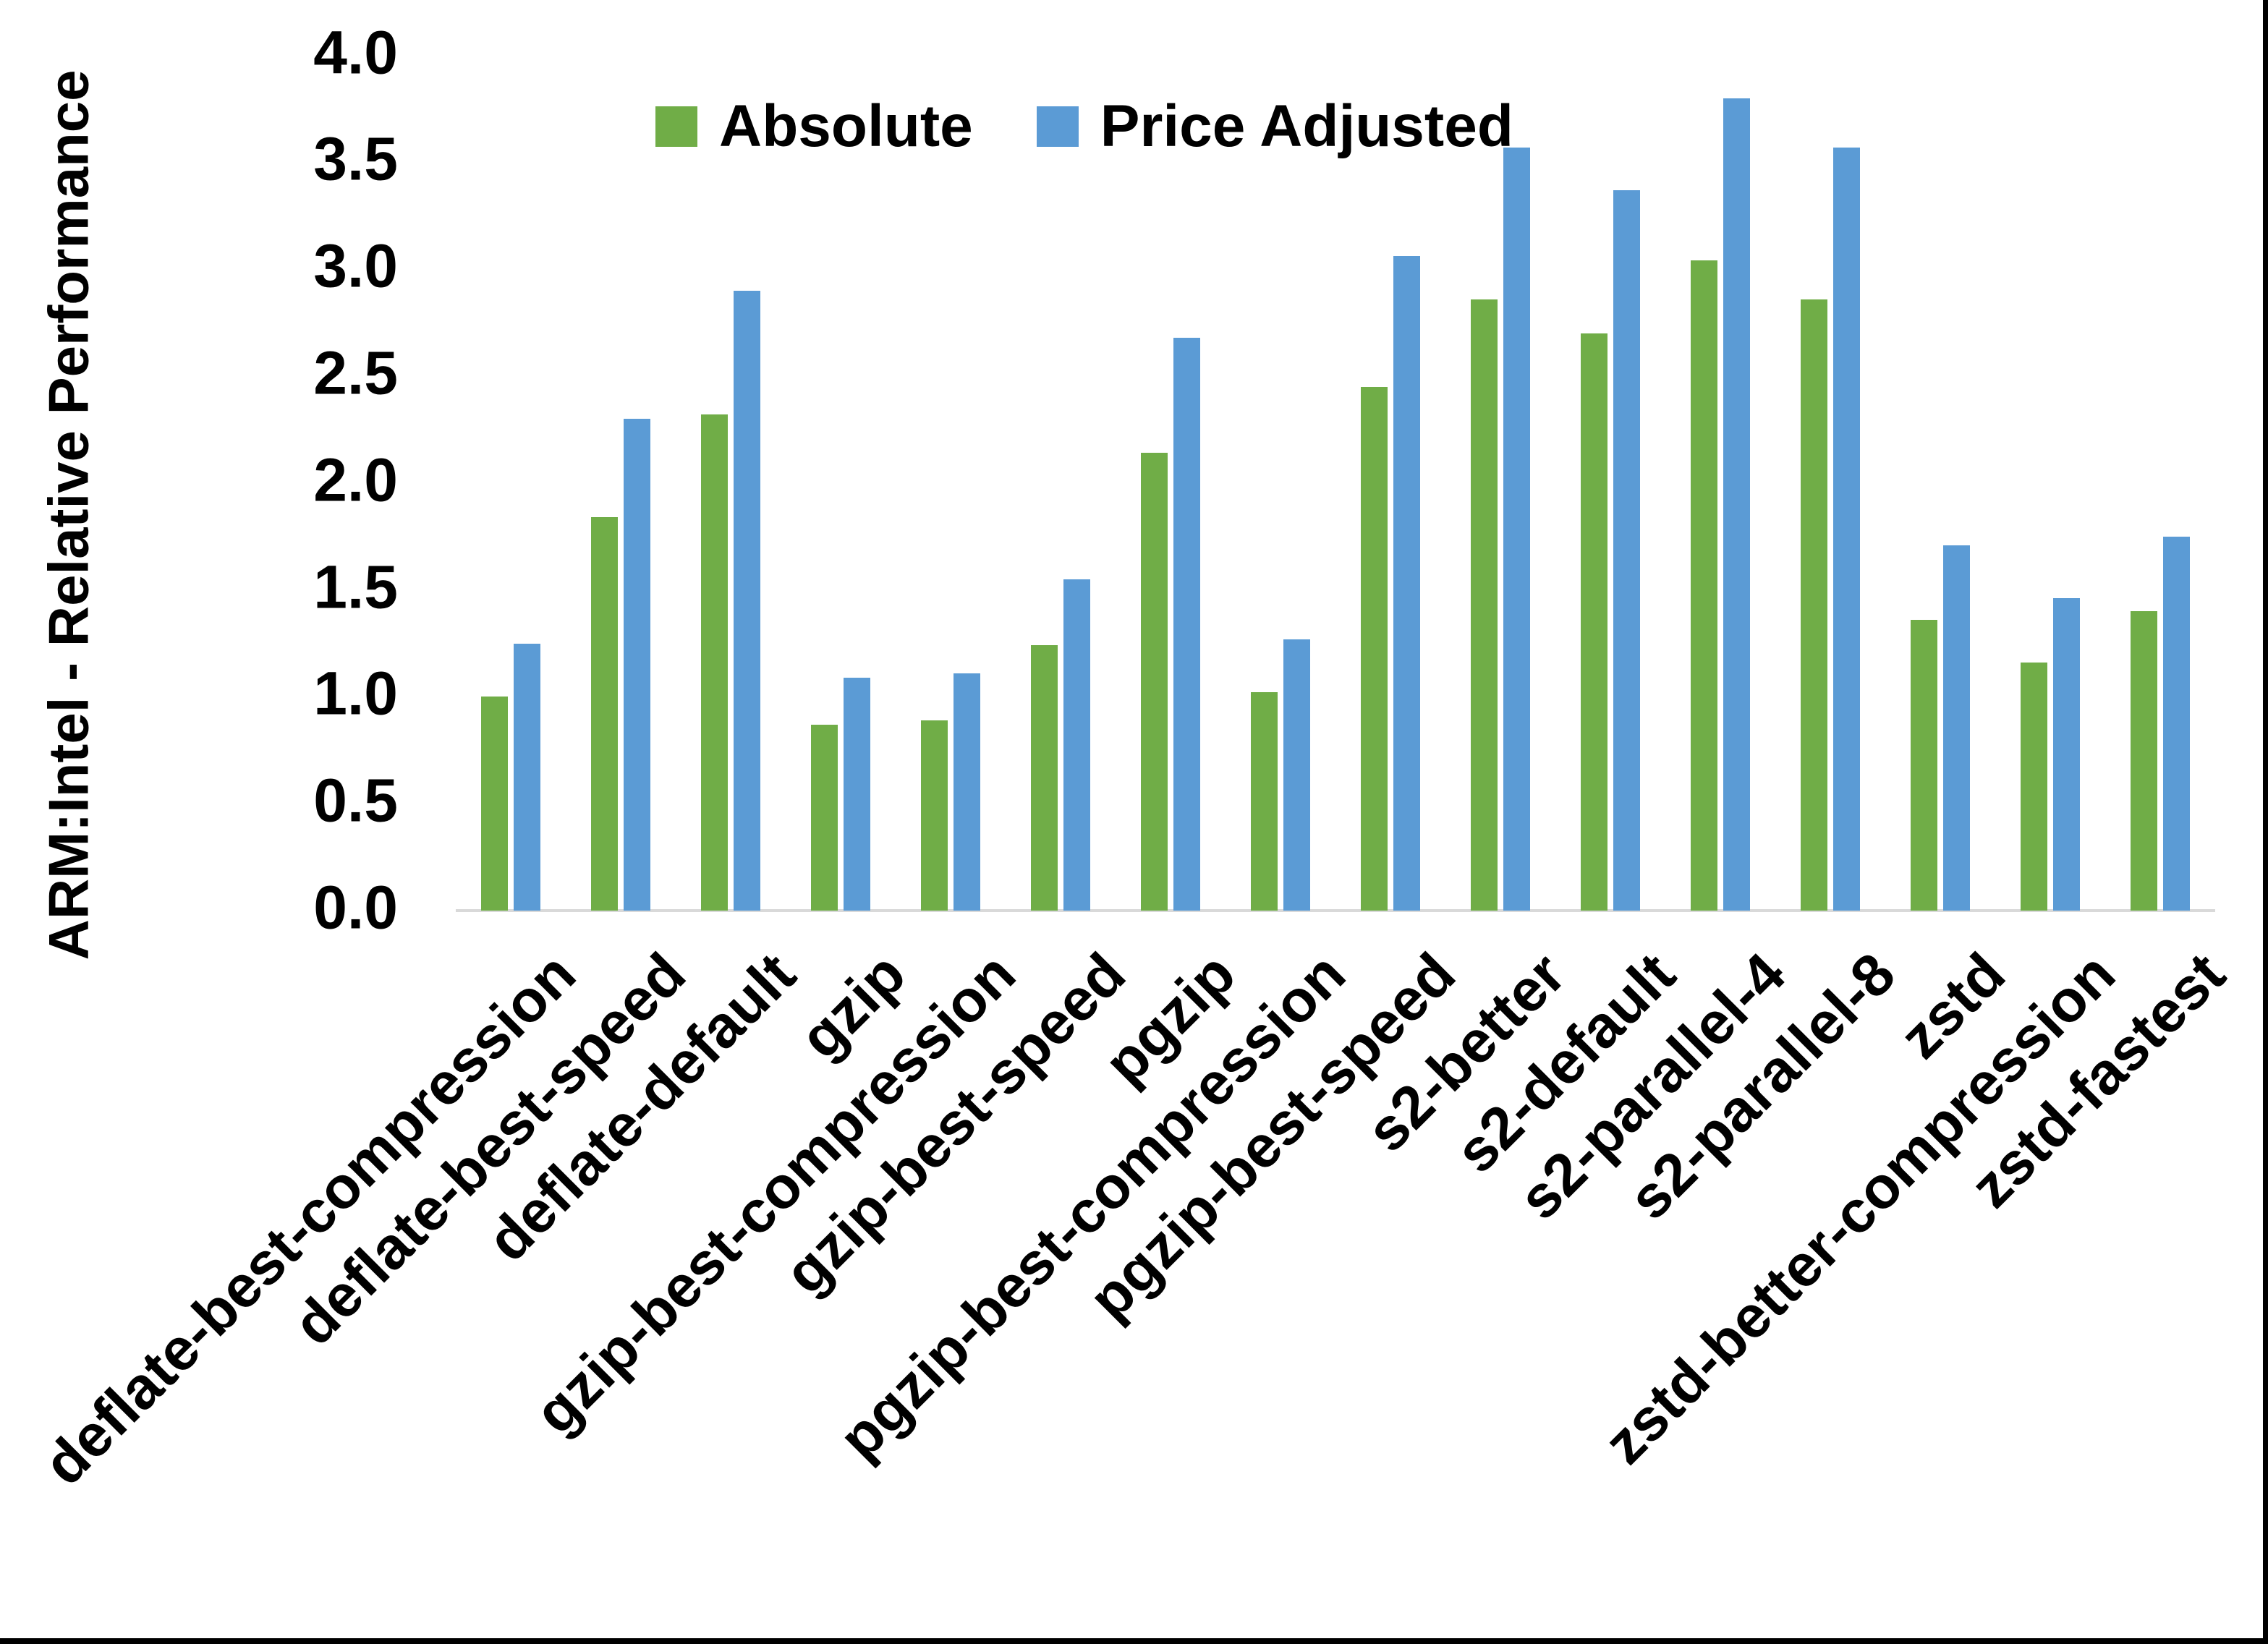 This screenshot has width=2268, height=1644. I want to click on bar-price-adjusted-pgzip-best-speed, so click(1406, 583).